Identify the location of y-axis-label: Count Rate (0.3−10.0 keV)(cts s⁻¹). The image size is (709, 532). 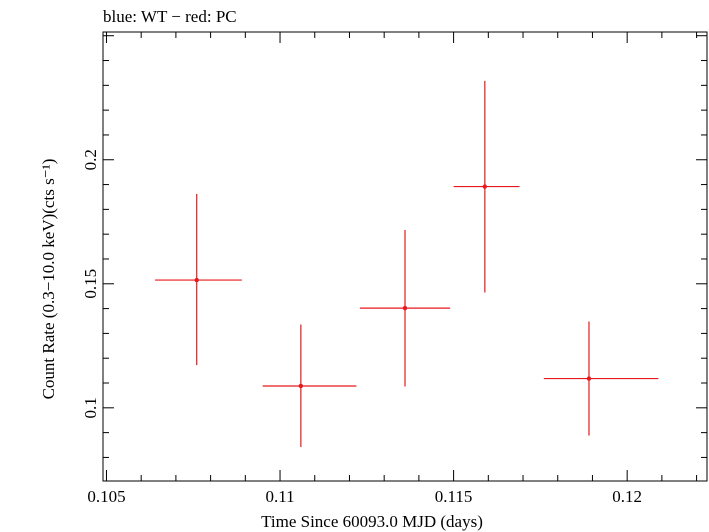
(48, 279).